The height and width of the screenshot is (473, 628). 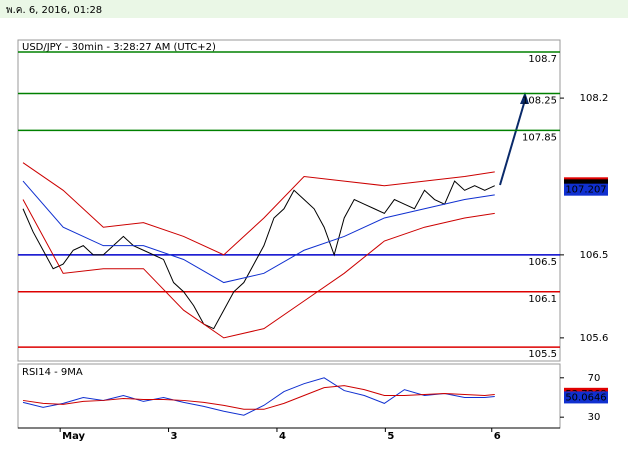 I want to click on level-label: 108.25, so click(x=539, y=100).